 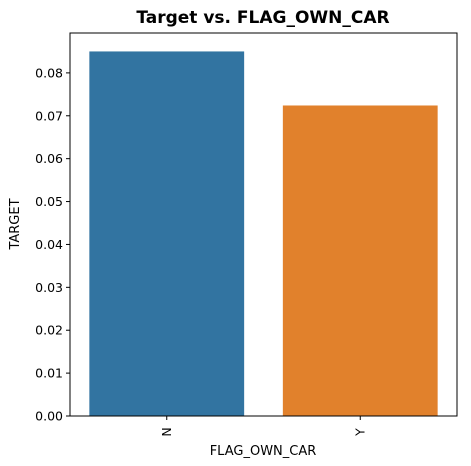 What do you see at coordinates (49, 72) in the screenshot?
I see `y-tick-label: 0.08` at bounding box center [49, 72].